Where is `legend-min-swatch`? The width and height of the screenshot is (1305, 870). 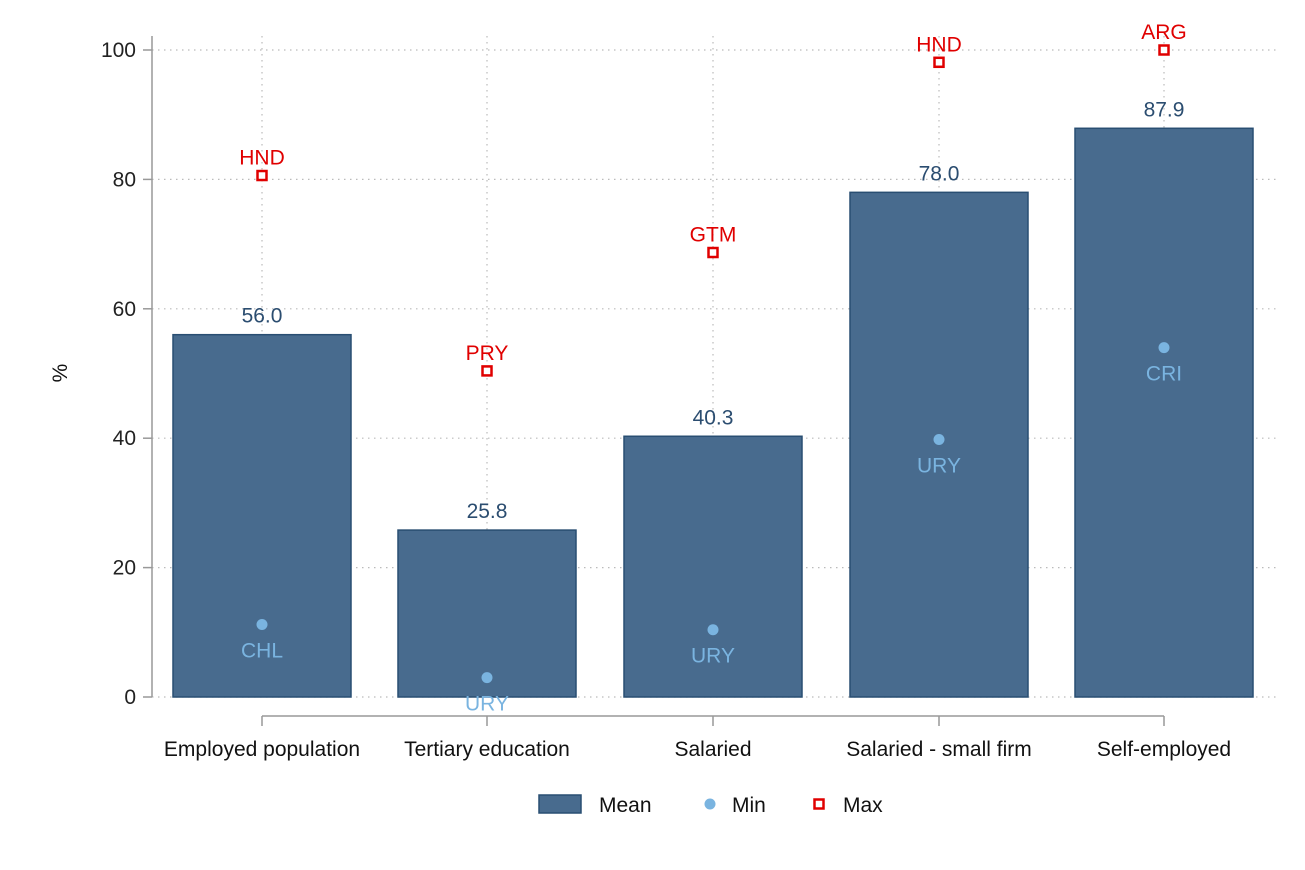
legend-min-swatch is located at coordinates (710, 804).